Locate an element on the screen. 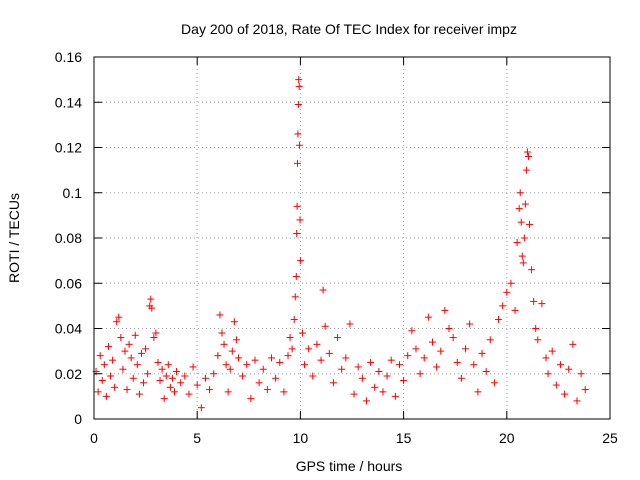  y-tick-label: 0.14 is located at coordinates (68, 102).